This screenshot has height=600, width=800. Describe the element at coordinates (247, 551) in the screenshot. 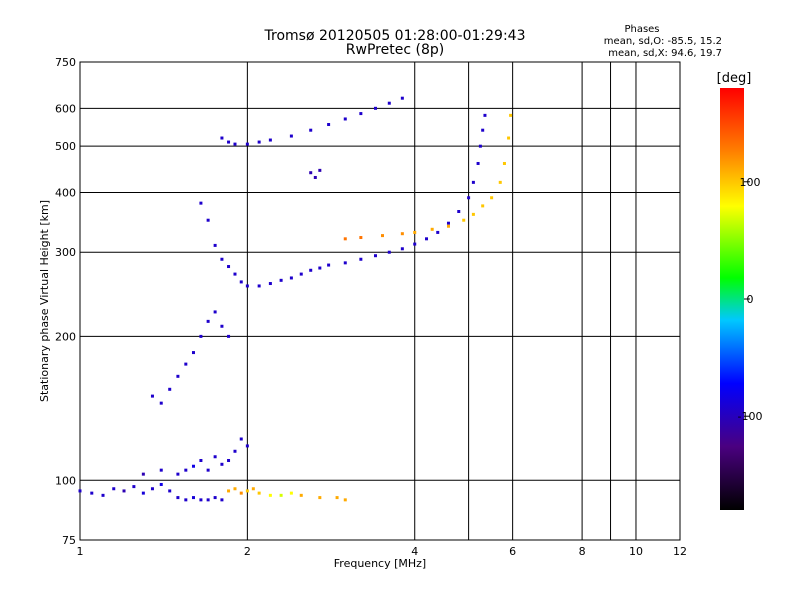

I see `x-tick-label: 2` at that location.